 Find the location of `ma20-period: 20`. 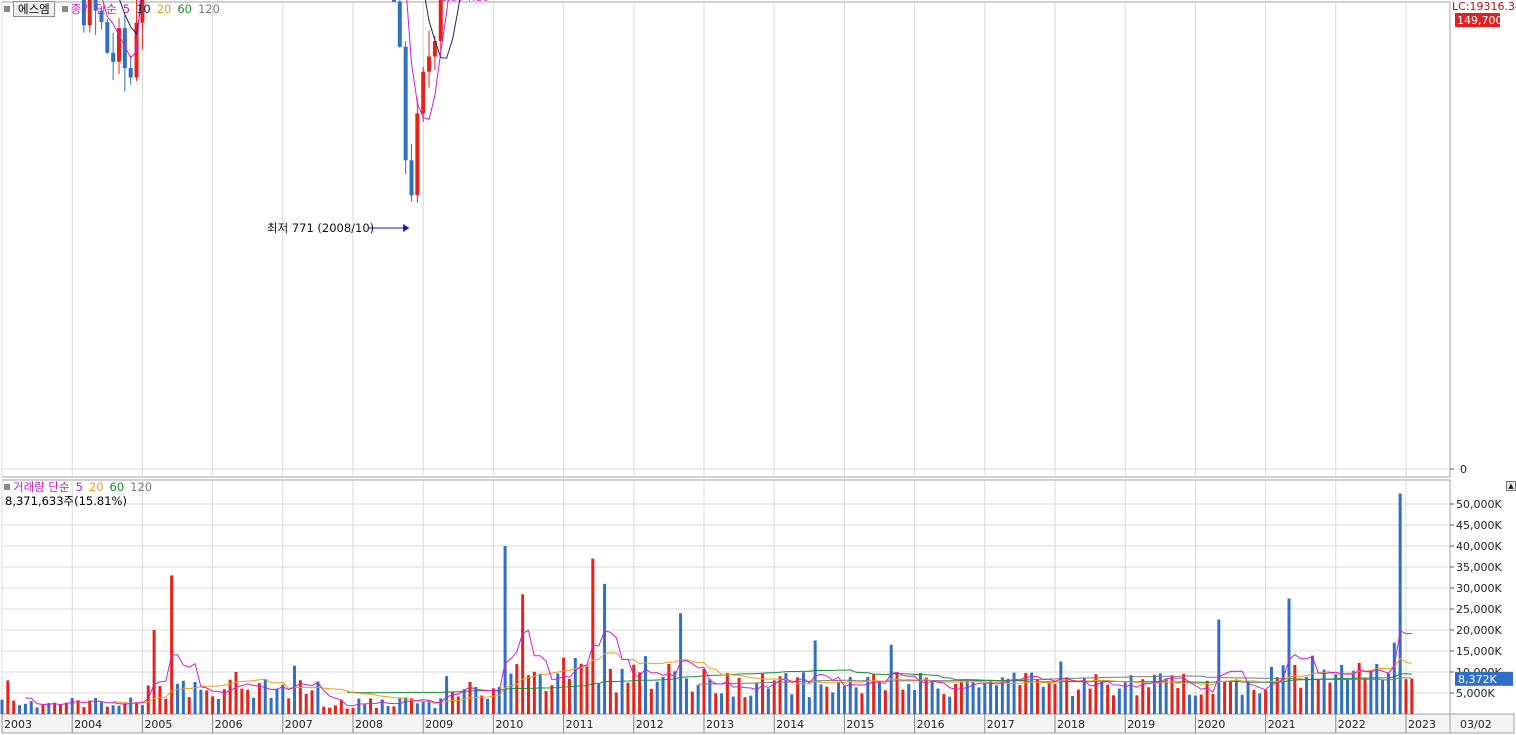

ma20-period: 20 is located at coordinates (164, 9).